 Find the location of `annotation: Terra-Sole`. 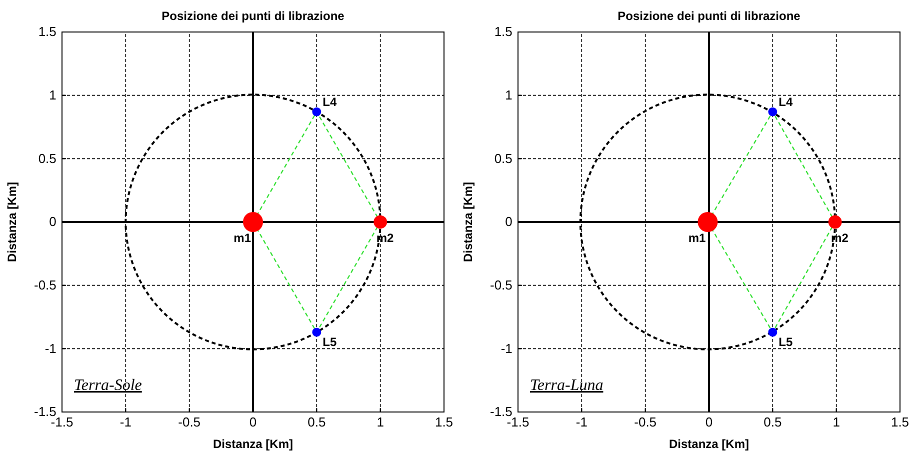

annotation: Terra-Sole is located at coordinates (108, 385).